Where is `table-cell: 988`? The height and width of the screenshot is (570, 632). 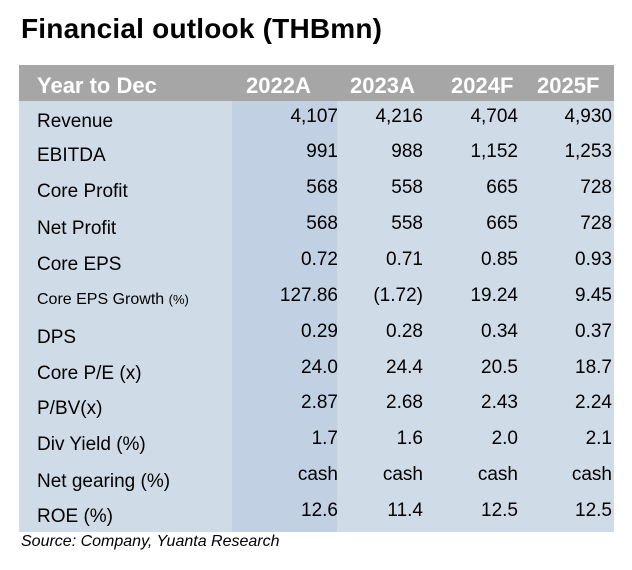
table-cell: 988 is located at coordinates (407, 151).